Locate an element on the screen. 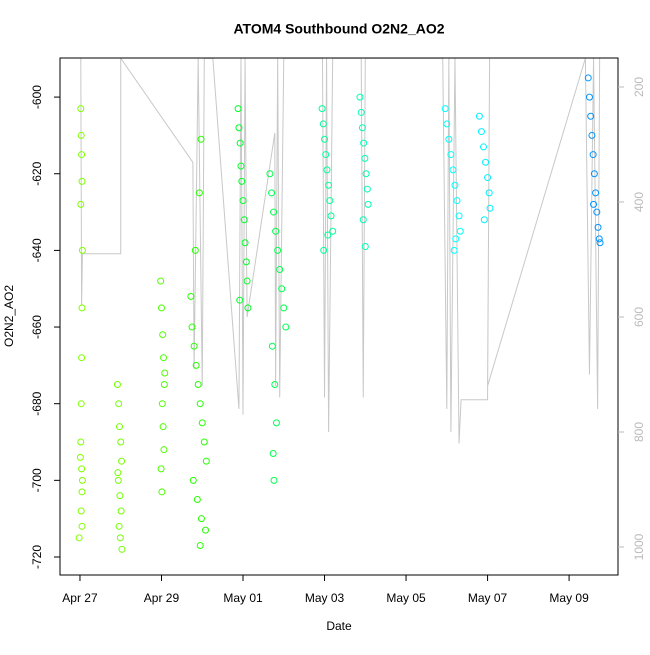 Image resolution: width=650 pixels, height=655 pixels. x-tick-label: May 09 is located at coordinates (569, 598).